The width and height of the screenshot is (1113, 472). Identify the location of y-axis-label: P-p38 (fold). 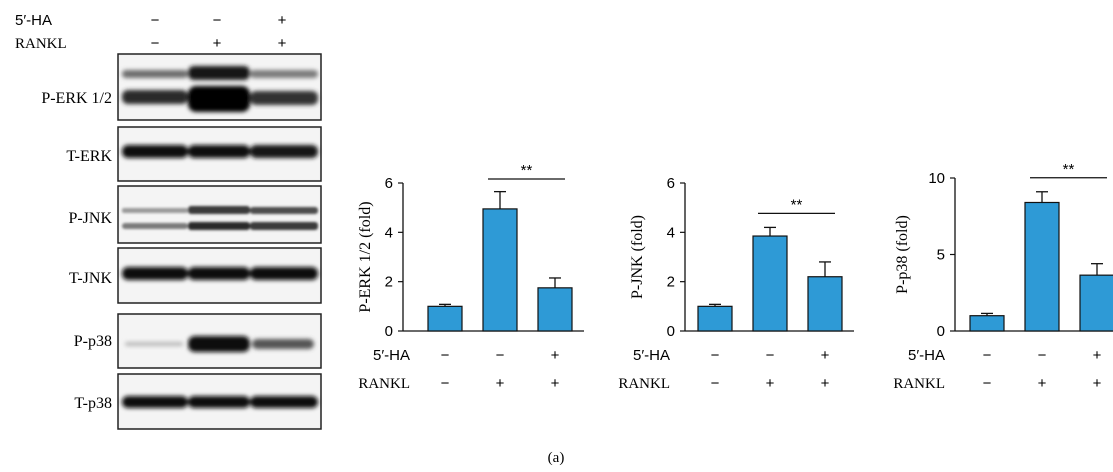
(902, 254).